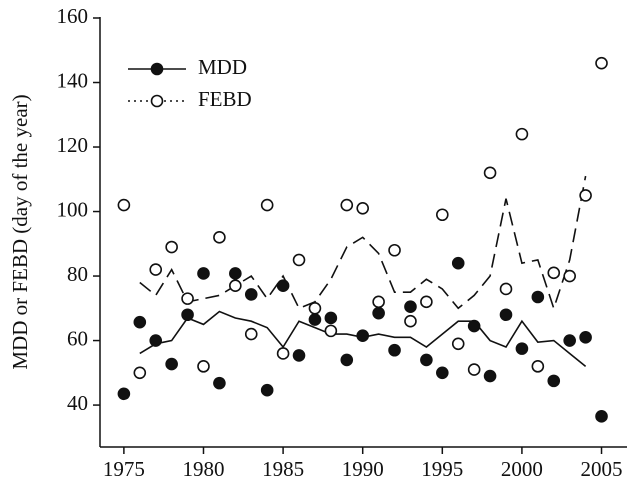  I want to click on x-tick-label: 2000, so click(522, 469).